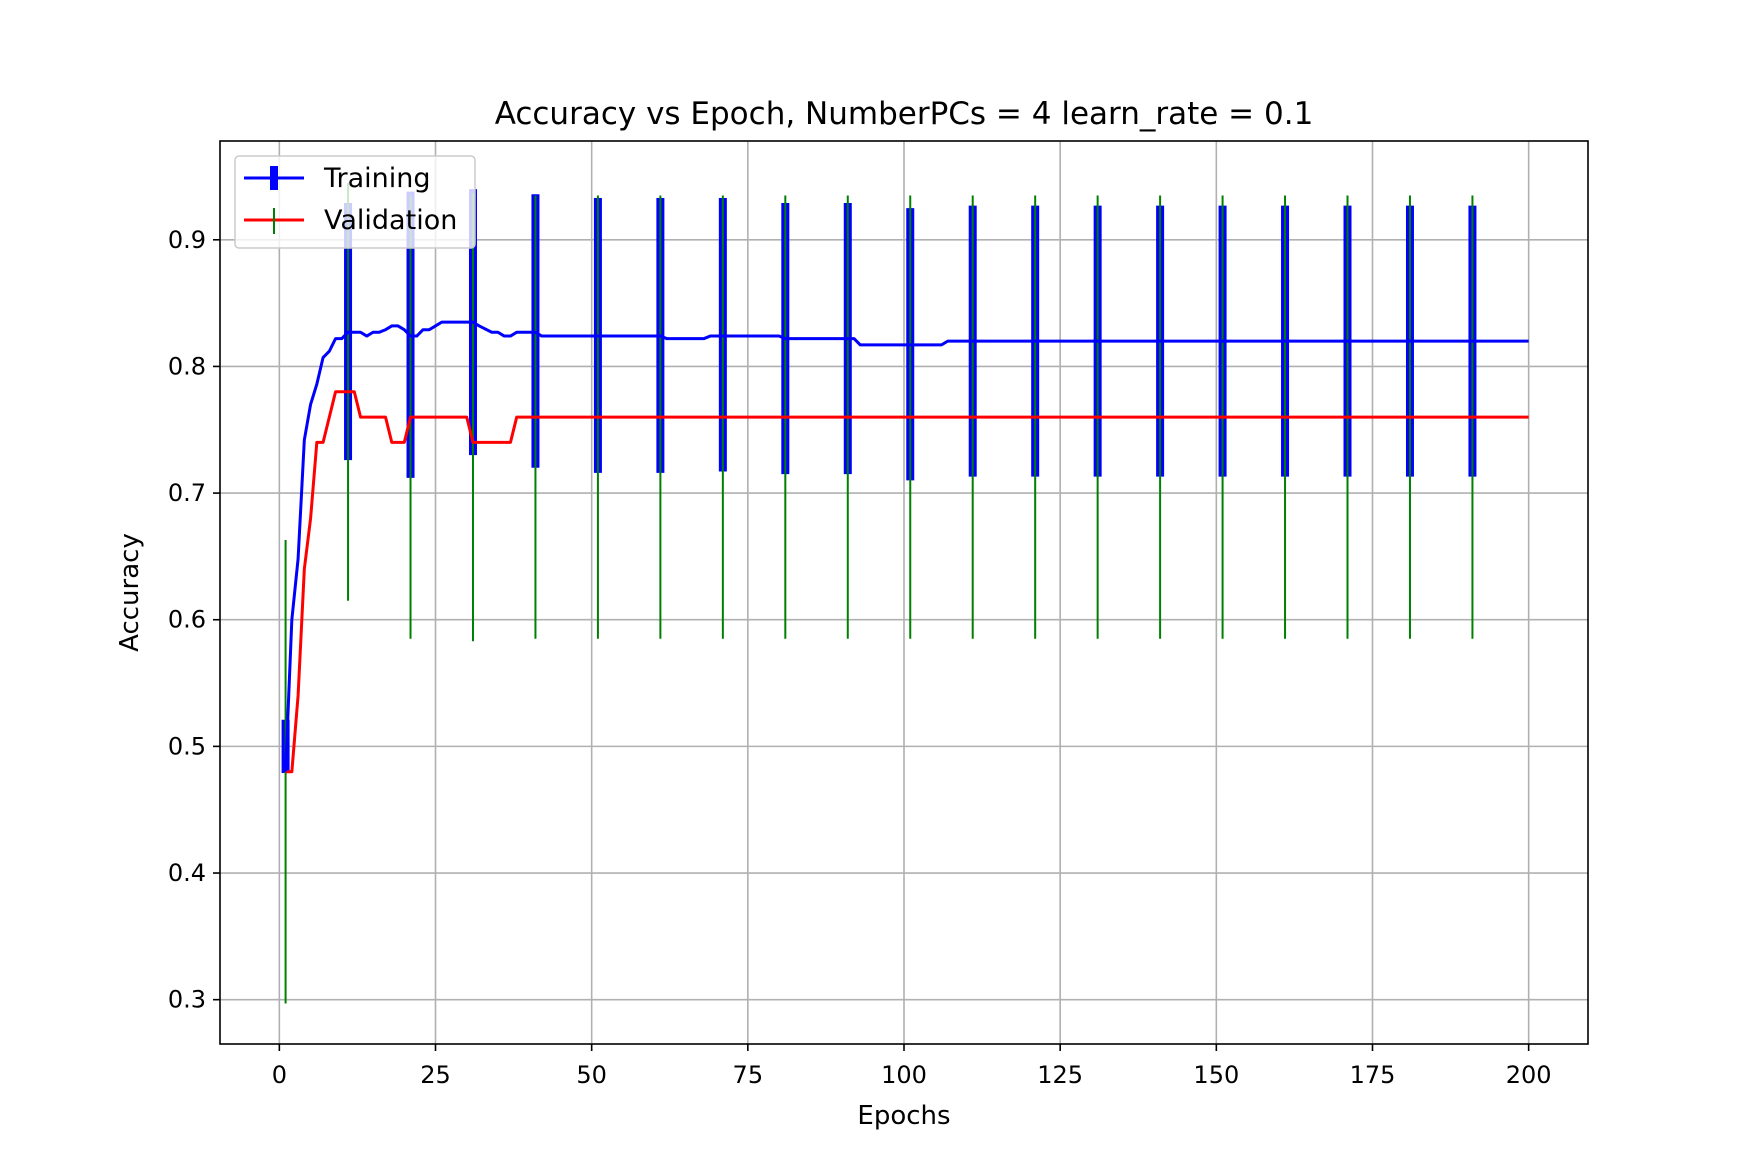  I want to click on x-tick-label: 100, so click(904, 1075).